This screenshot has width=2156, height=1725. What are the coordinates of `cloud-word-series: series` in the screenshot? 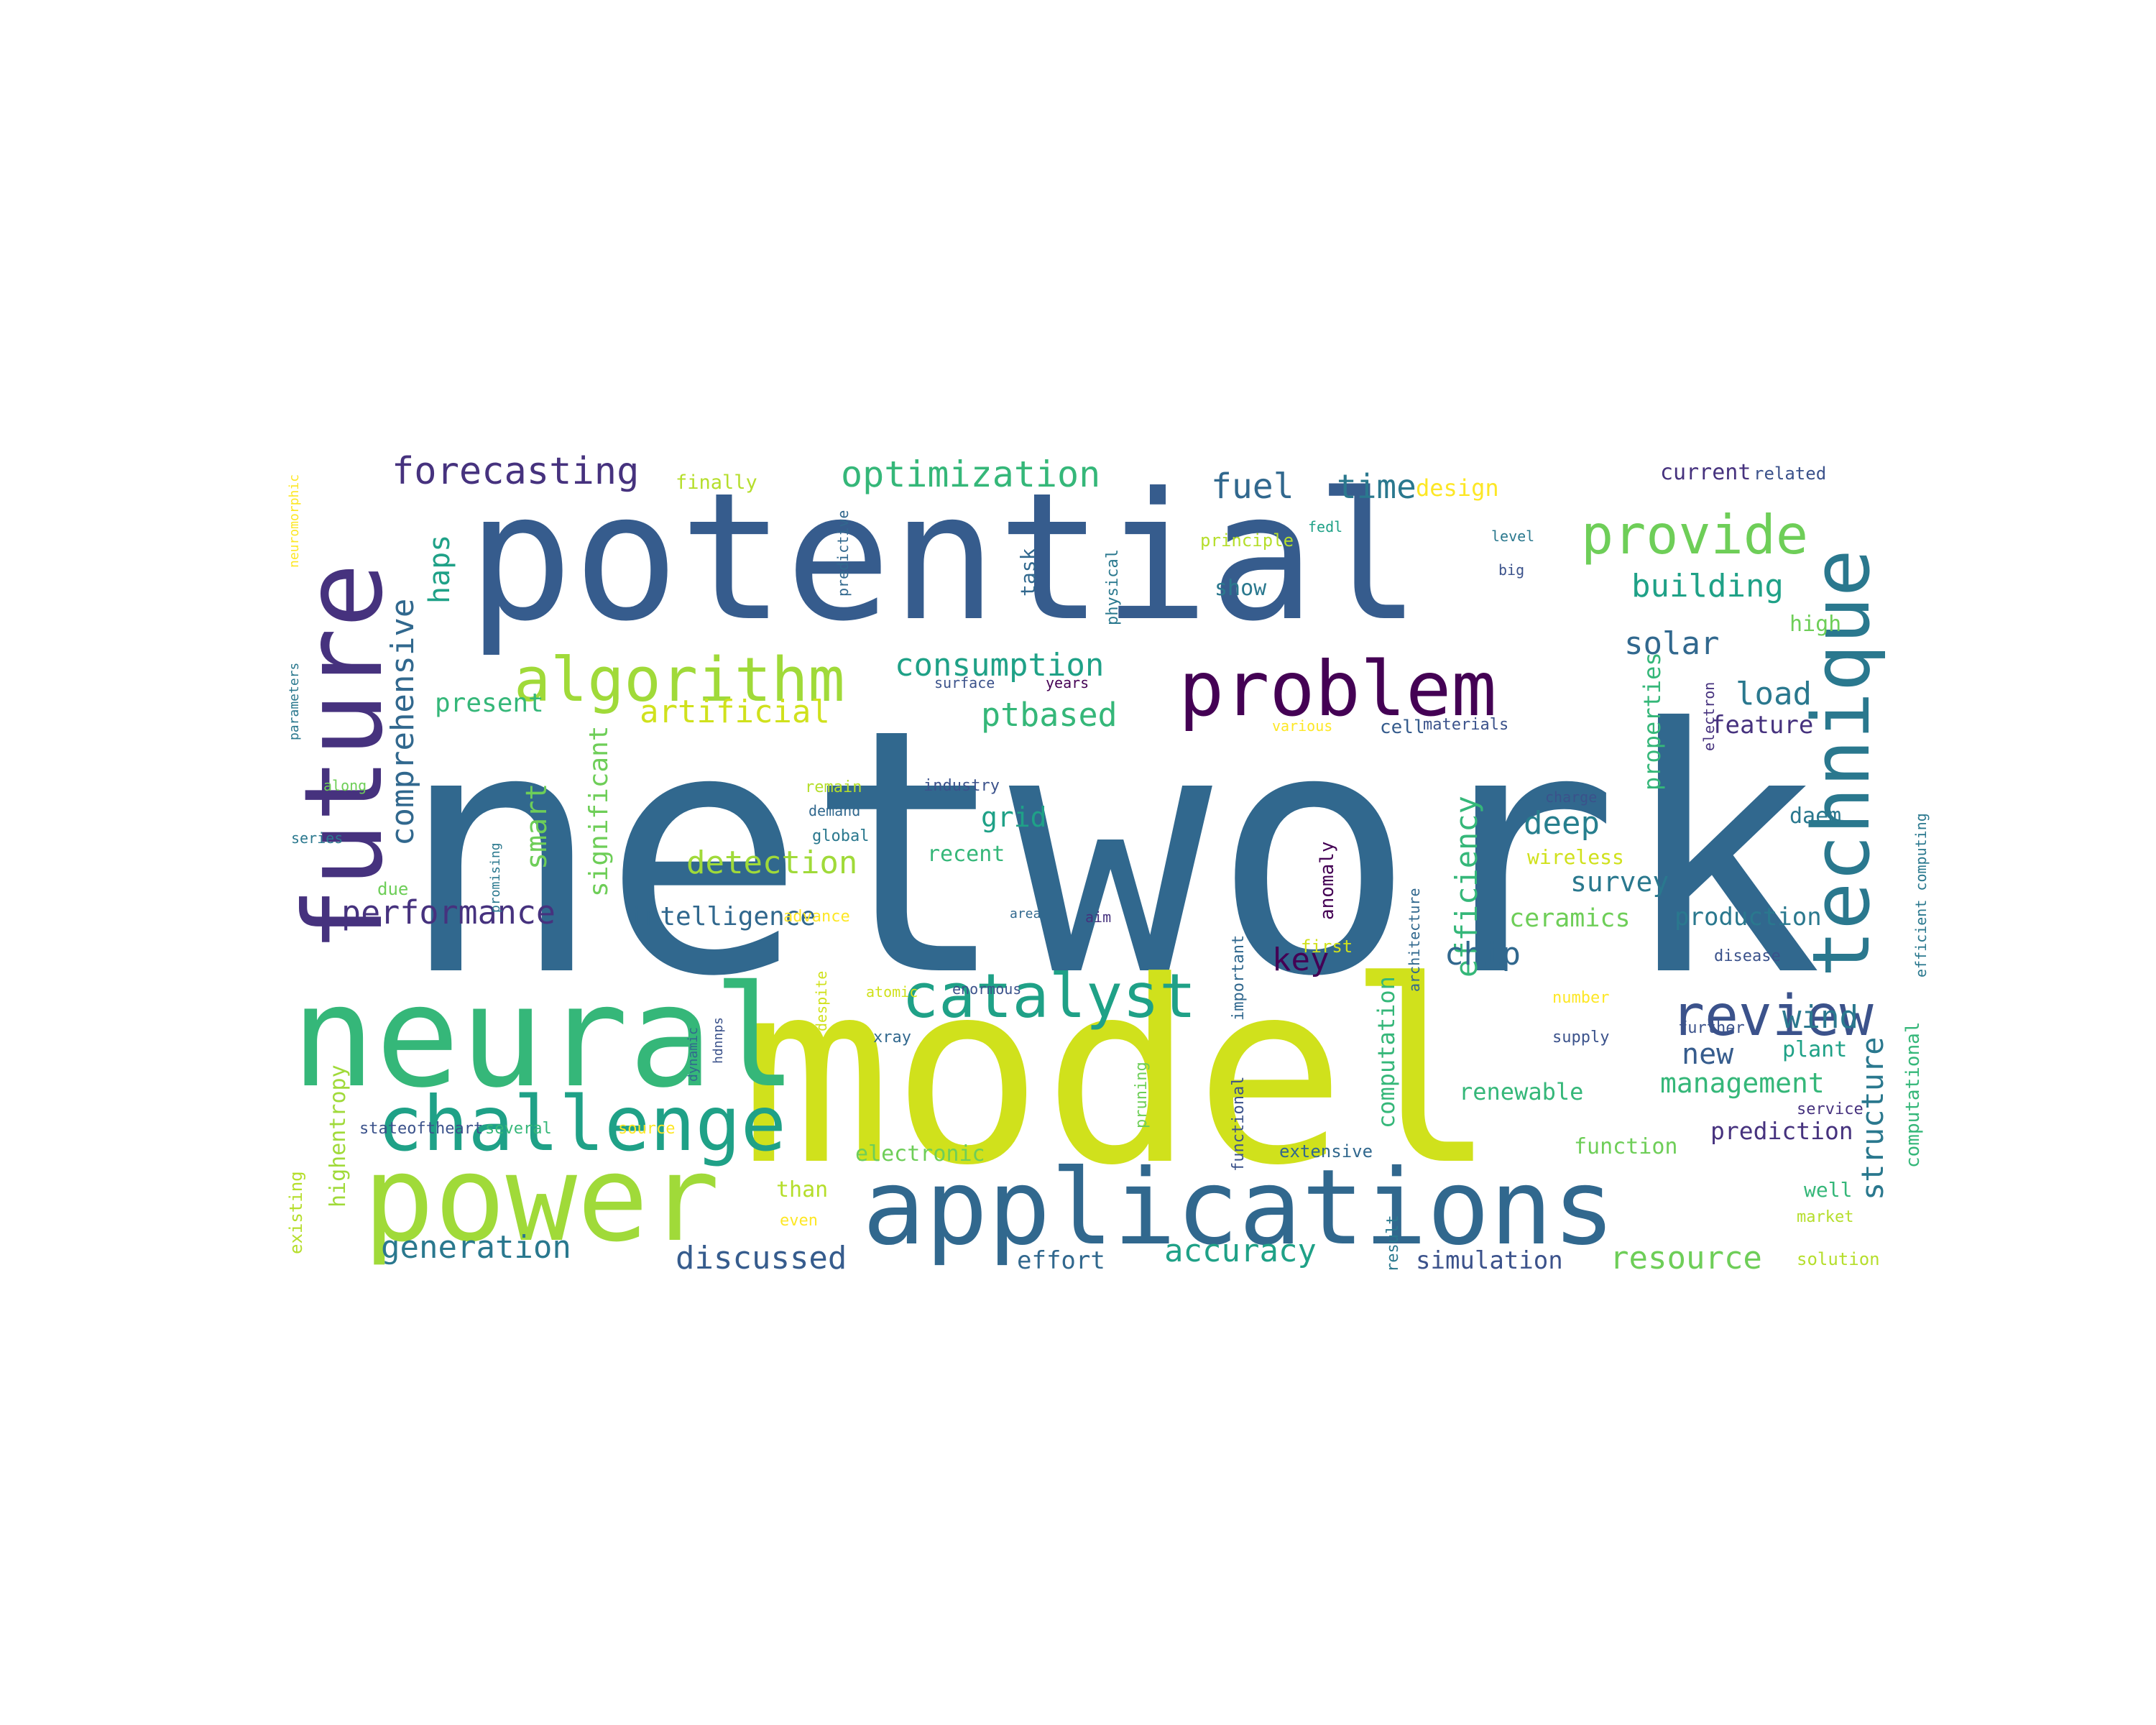 It's located at (317, 838).